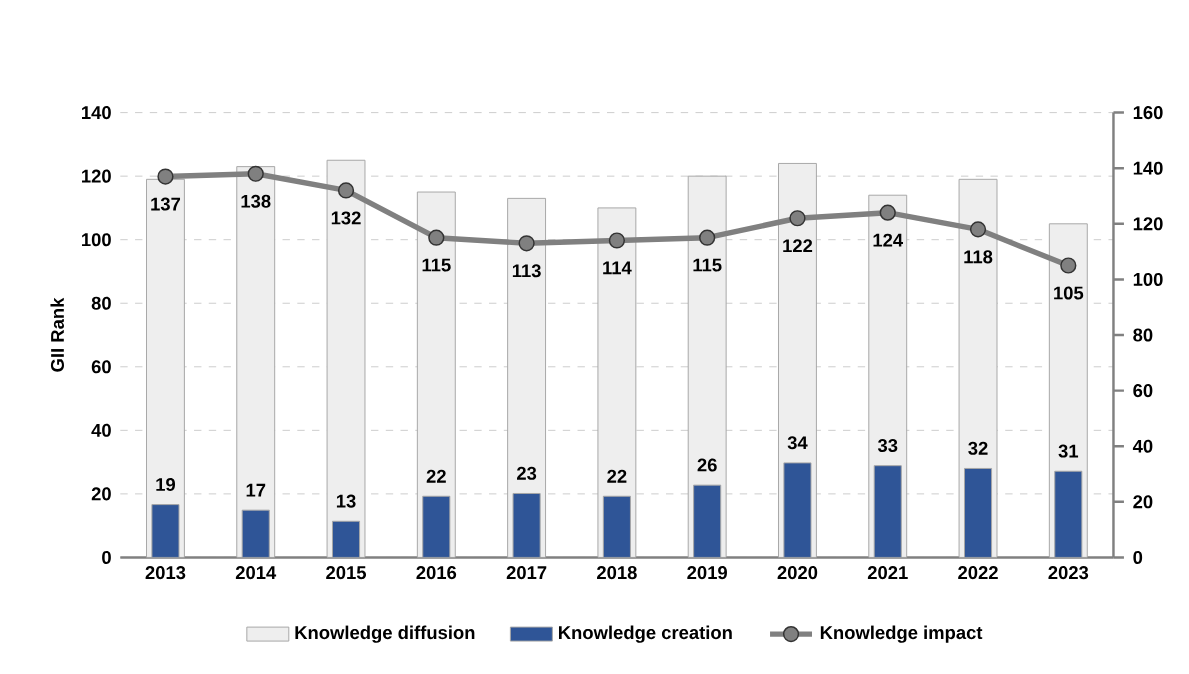 The image size is (1189, 674). I want to click on data-label: 32, so click(978, 448).